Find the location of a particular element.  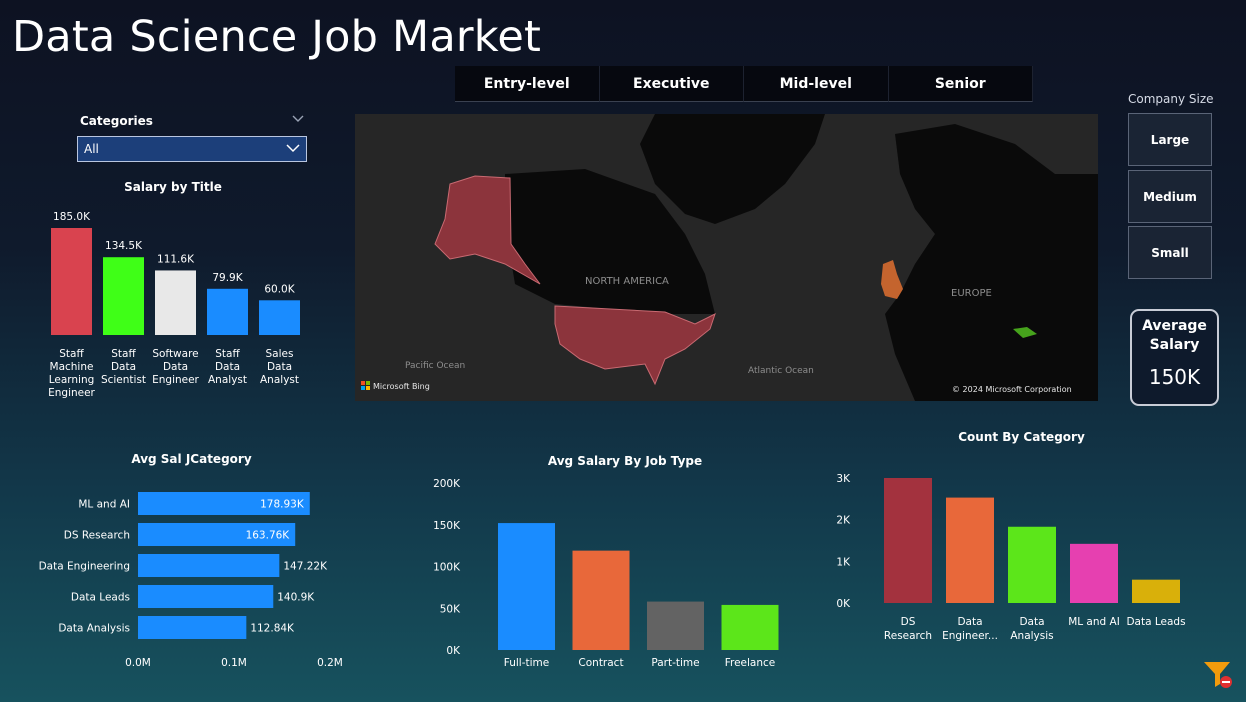

categories-label: Categories is located at coordinates (116, 121).